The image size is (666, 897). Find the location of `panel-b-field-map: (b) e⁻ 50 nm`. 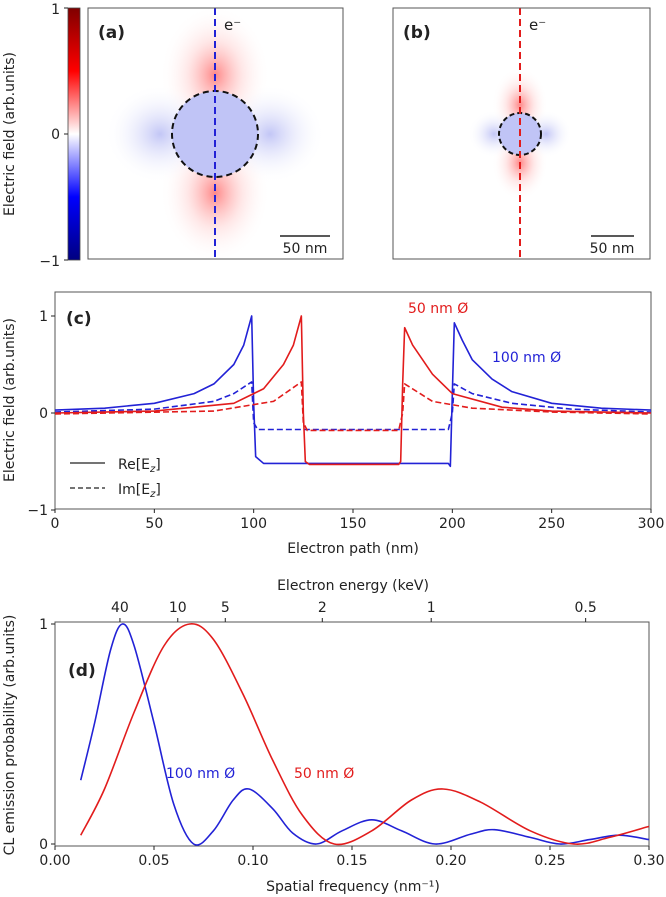

panel-b-field-map: (b) e⁻ 50 nm is located at coordinates (521, 133).